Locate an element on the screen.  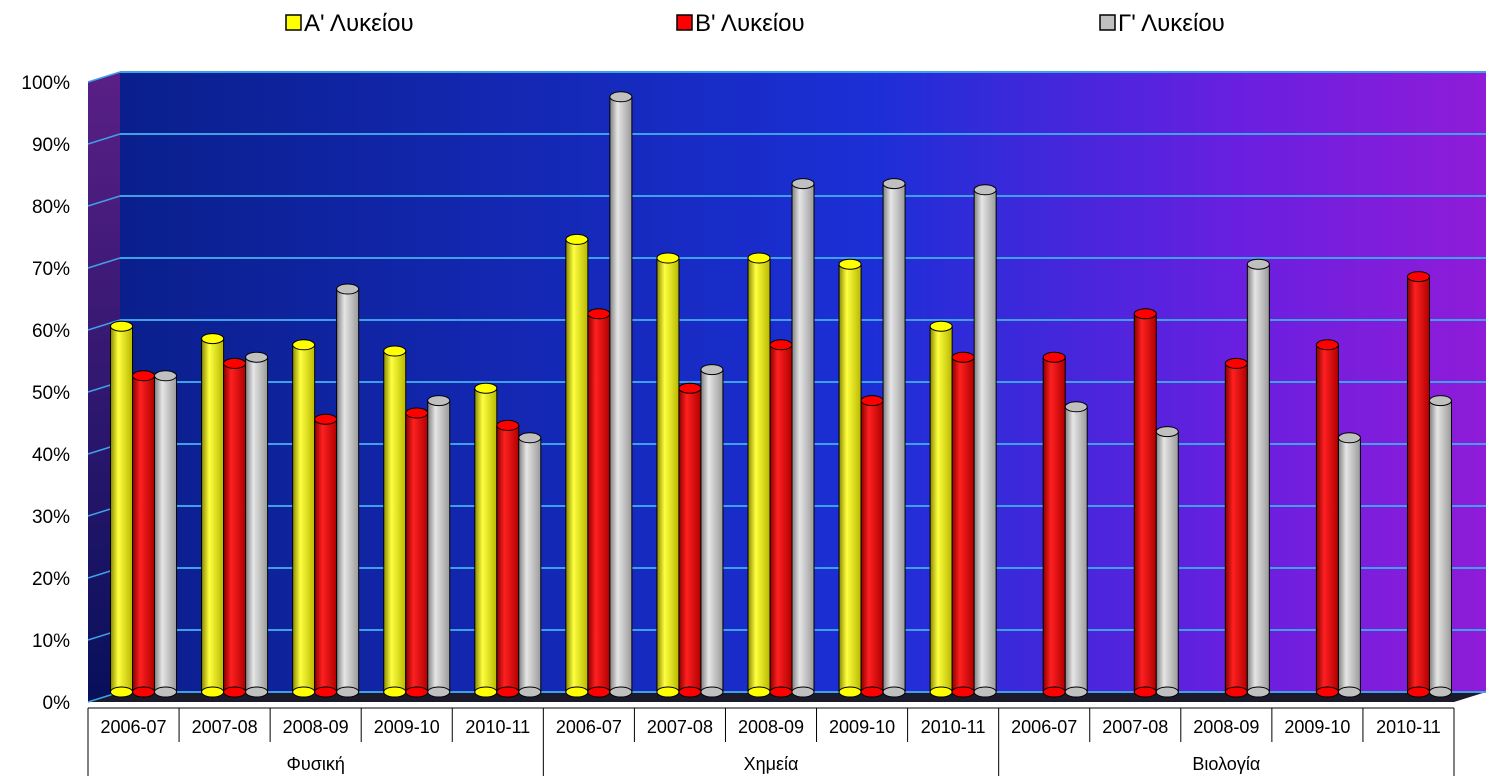
y-axis: 0% 10% 20% 30% 40% 50% 60% 70% 80% 90% 100% is located at coordinates (45, 393).